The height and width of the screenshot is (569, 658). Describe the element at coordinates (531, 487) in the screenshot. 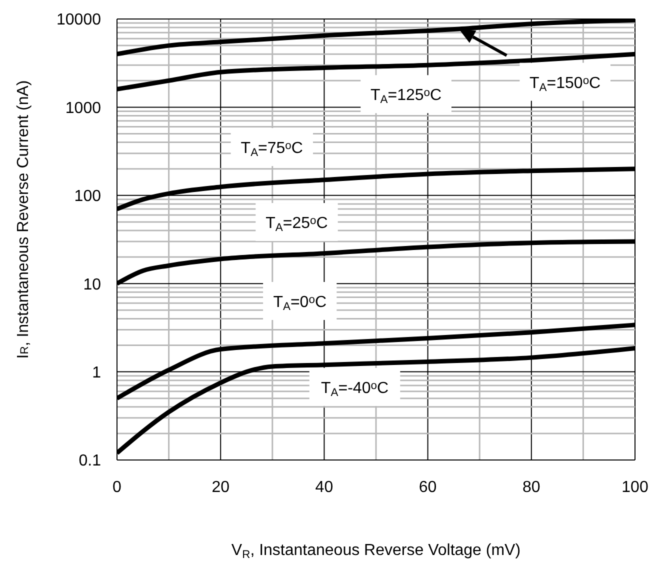

I see `x-tick-label: 80` at that location.